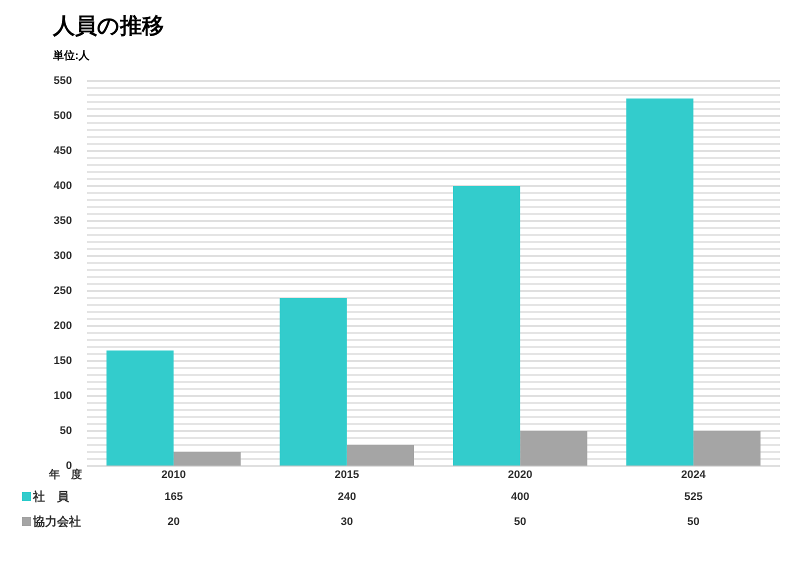  What do you see at coordinates (693, 497) in the screenshot?
I see `data-label: 525` at bounding box center [693, 497].